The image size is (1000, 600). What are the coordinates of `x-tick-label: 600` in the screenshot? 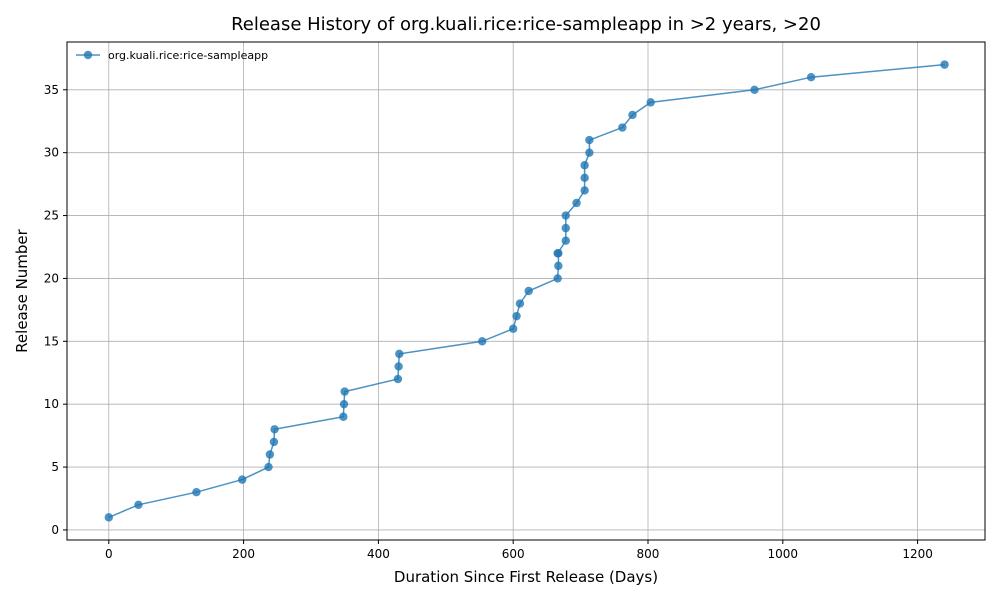 It's located at (513, 554).